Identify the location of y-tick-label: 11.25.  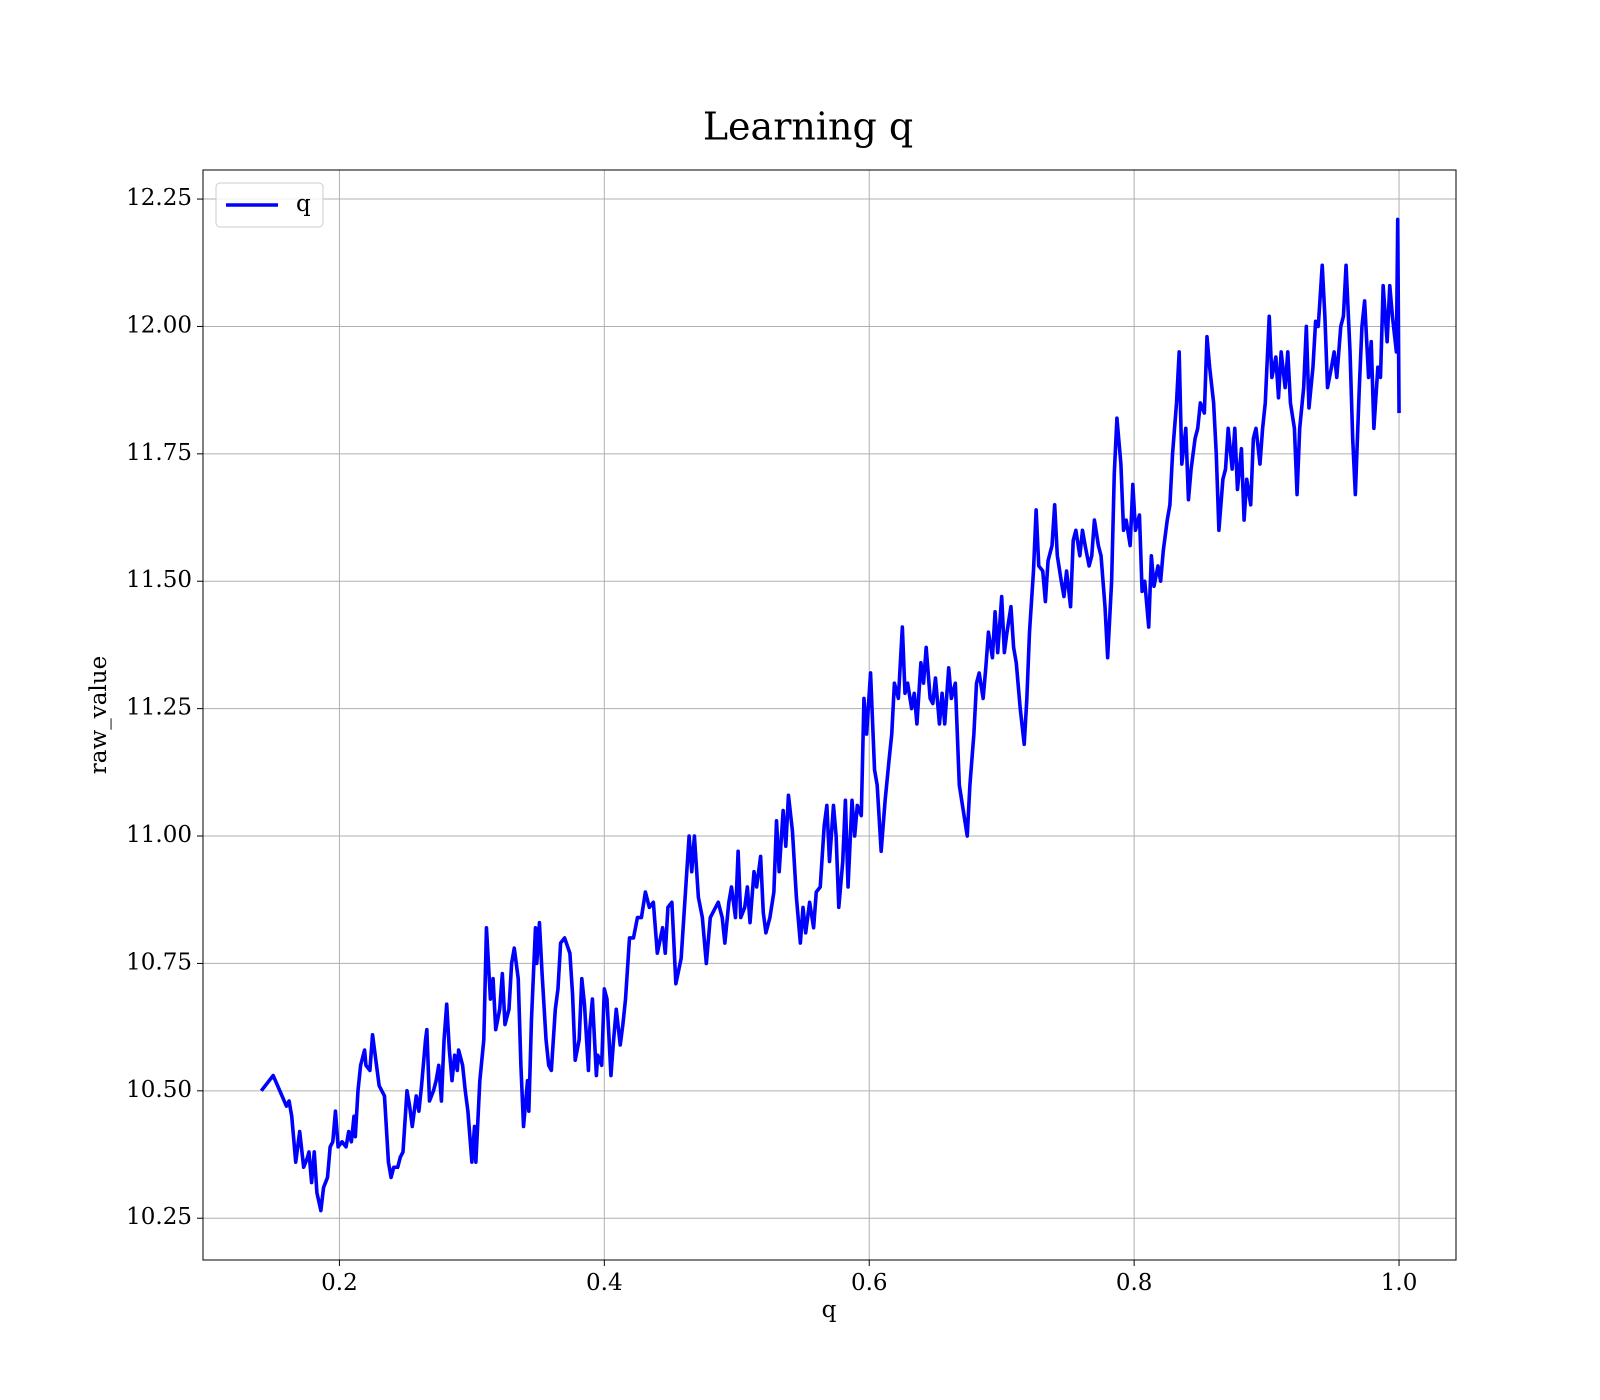
(159, 708).